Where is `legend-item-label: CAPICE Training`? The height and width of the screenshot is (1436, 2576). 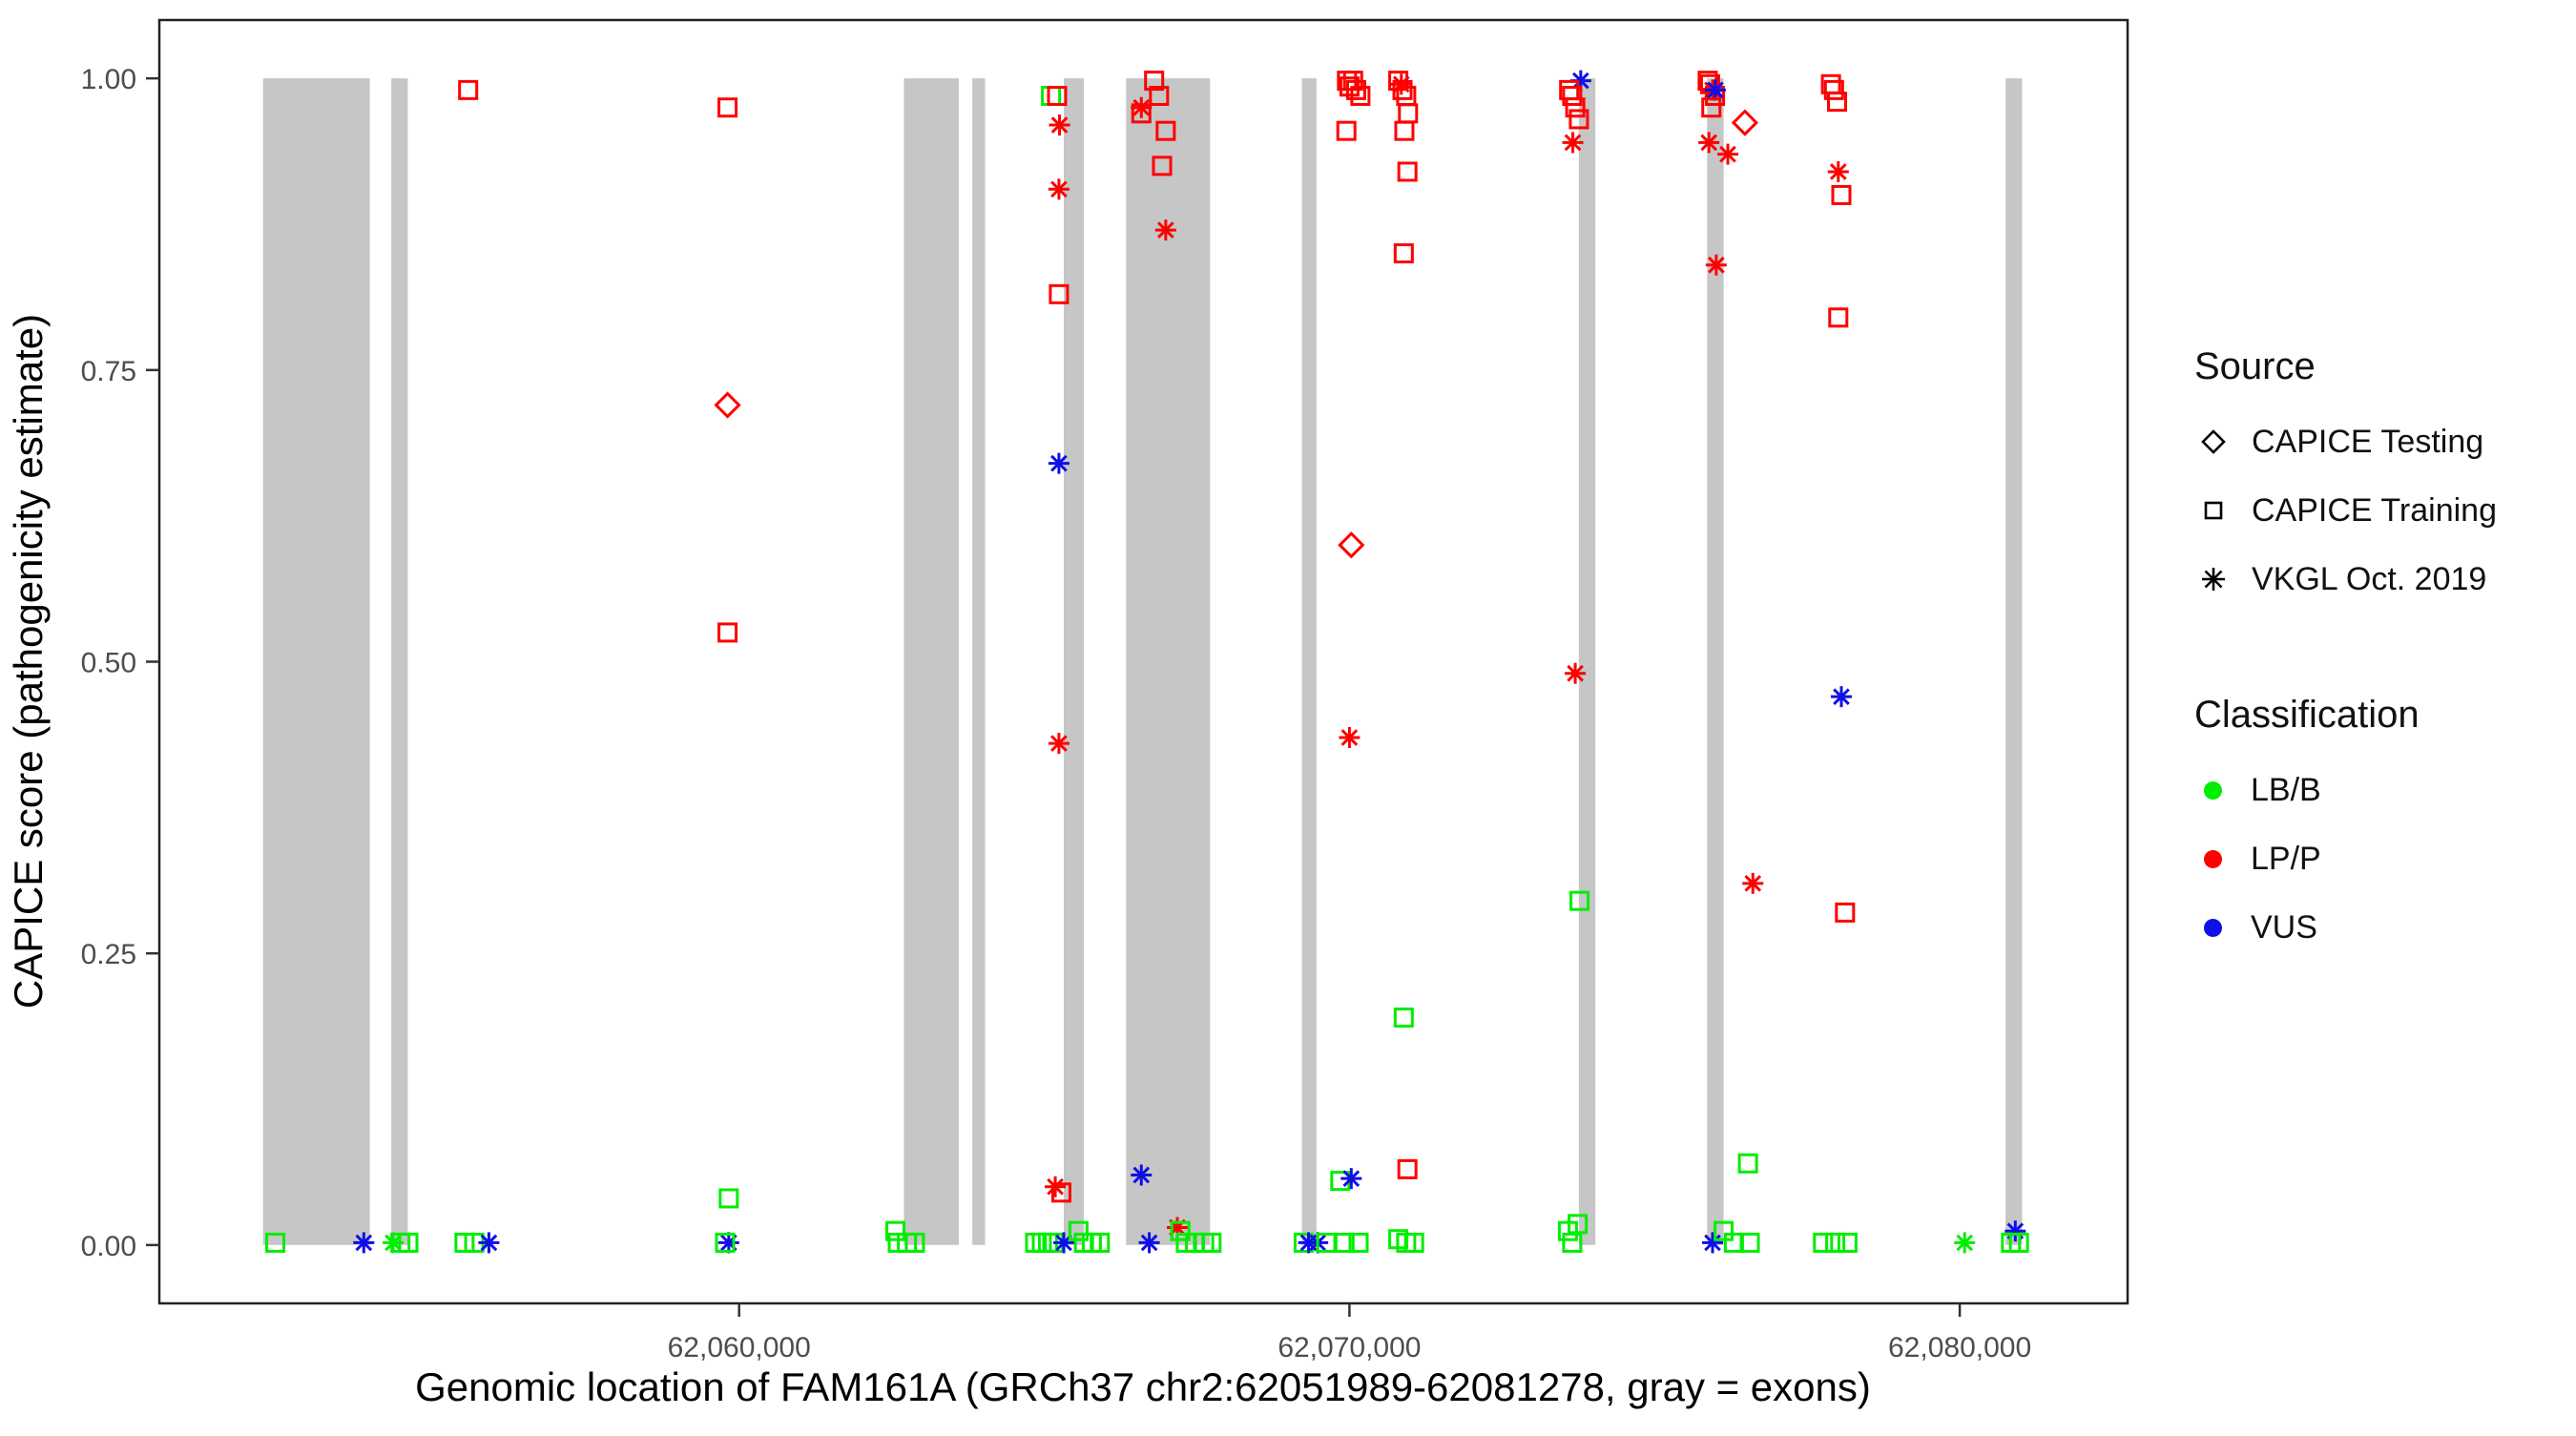
legend-item-label: CAPICE Training is located at coordinates (2374, 510).